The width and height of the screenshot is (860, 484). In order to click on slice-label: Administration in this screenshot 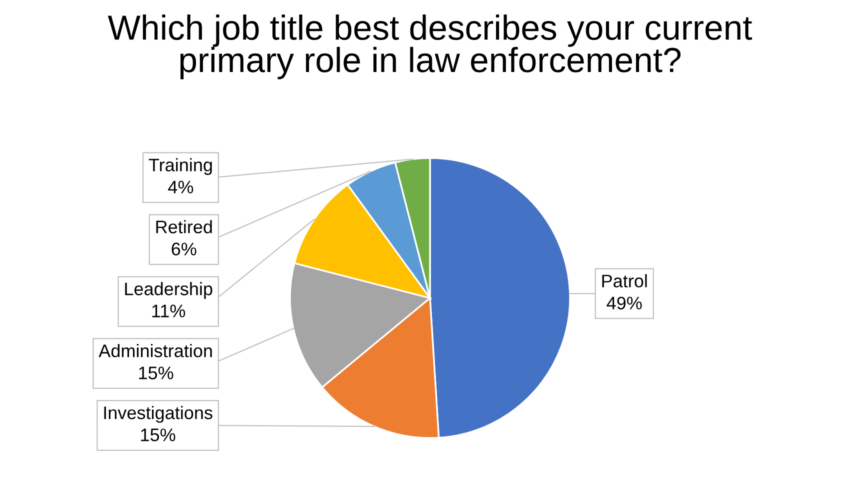, I will do `click(155, 351)`.